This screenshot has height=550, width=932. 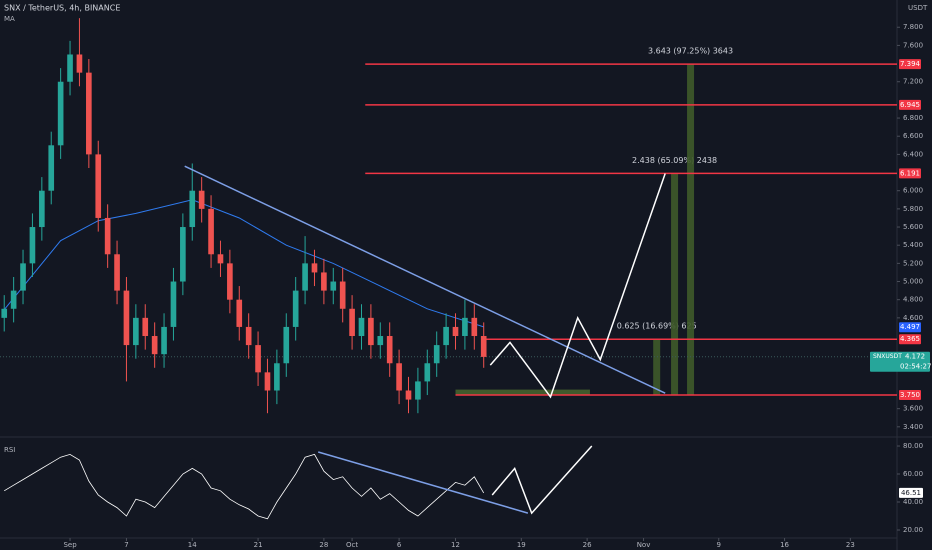 I want to click on last-price-label: 4.172, so click(x=915, y=357).